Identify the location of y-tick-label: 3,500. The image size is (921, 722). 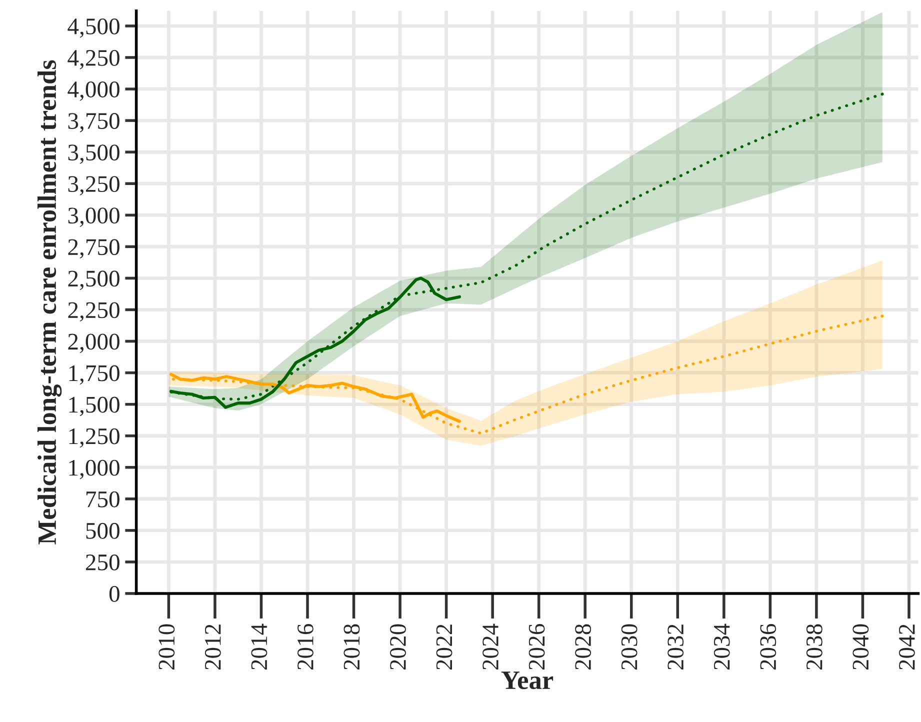
(94, 154).